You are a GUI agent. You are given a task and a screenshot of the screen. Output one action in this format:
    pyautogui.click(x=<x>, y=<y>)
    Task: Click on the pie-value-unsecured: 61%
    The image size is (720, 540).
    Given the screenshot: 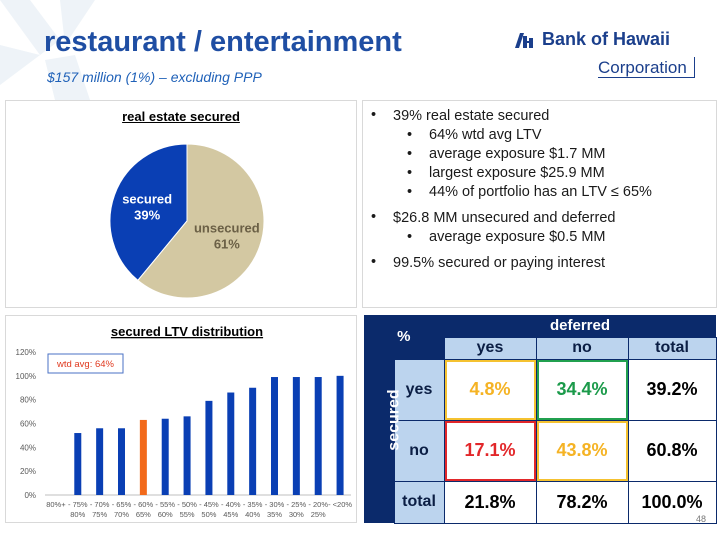 What is the action you would take?
    pyautogui.click(x=227, y=243)
    